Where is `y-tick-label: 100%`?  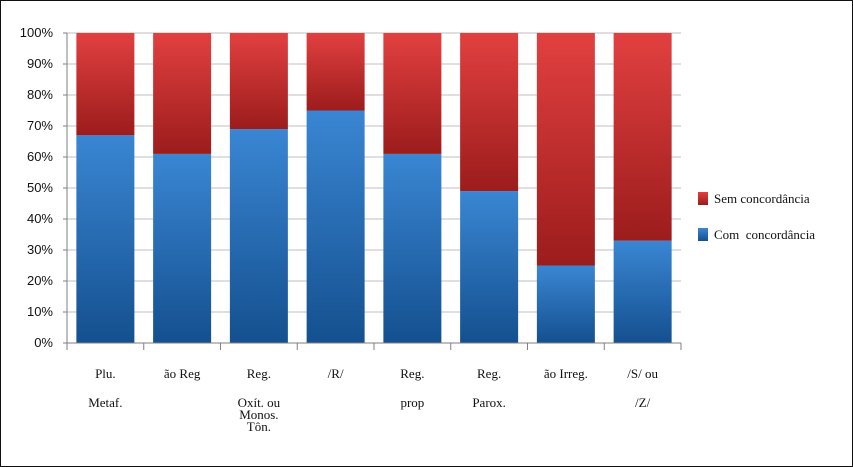
y-tick-label: 100% is located at coordinates (37, 32).